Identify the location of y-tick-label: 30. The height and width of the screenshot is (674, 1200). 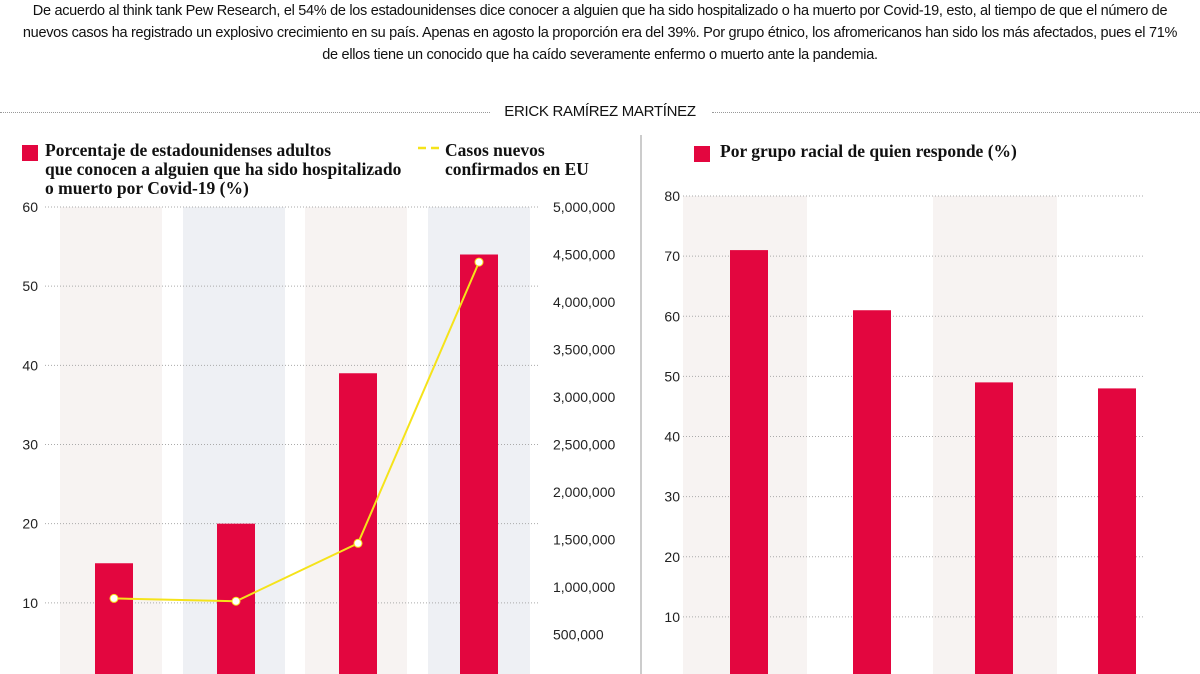
(672, 497).